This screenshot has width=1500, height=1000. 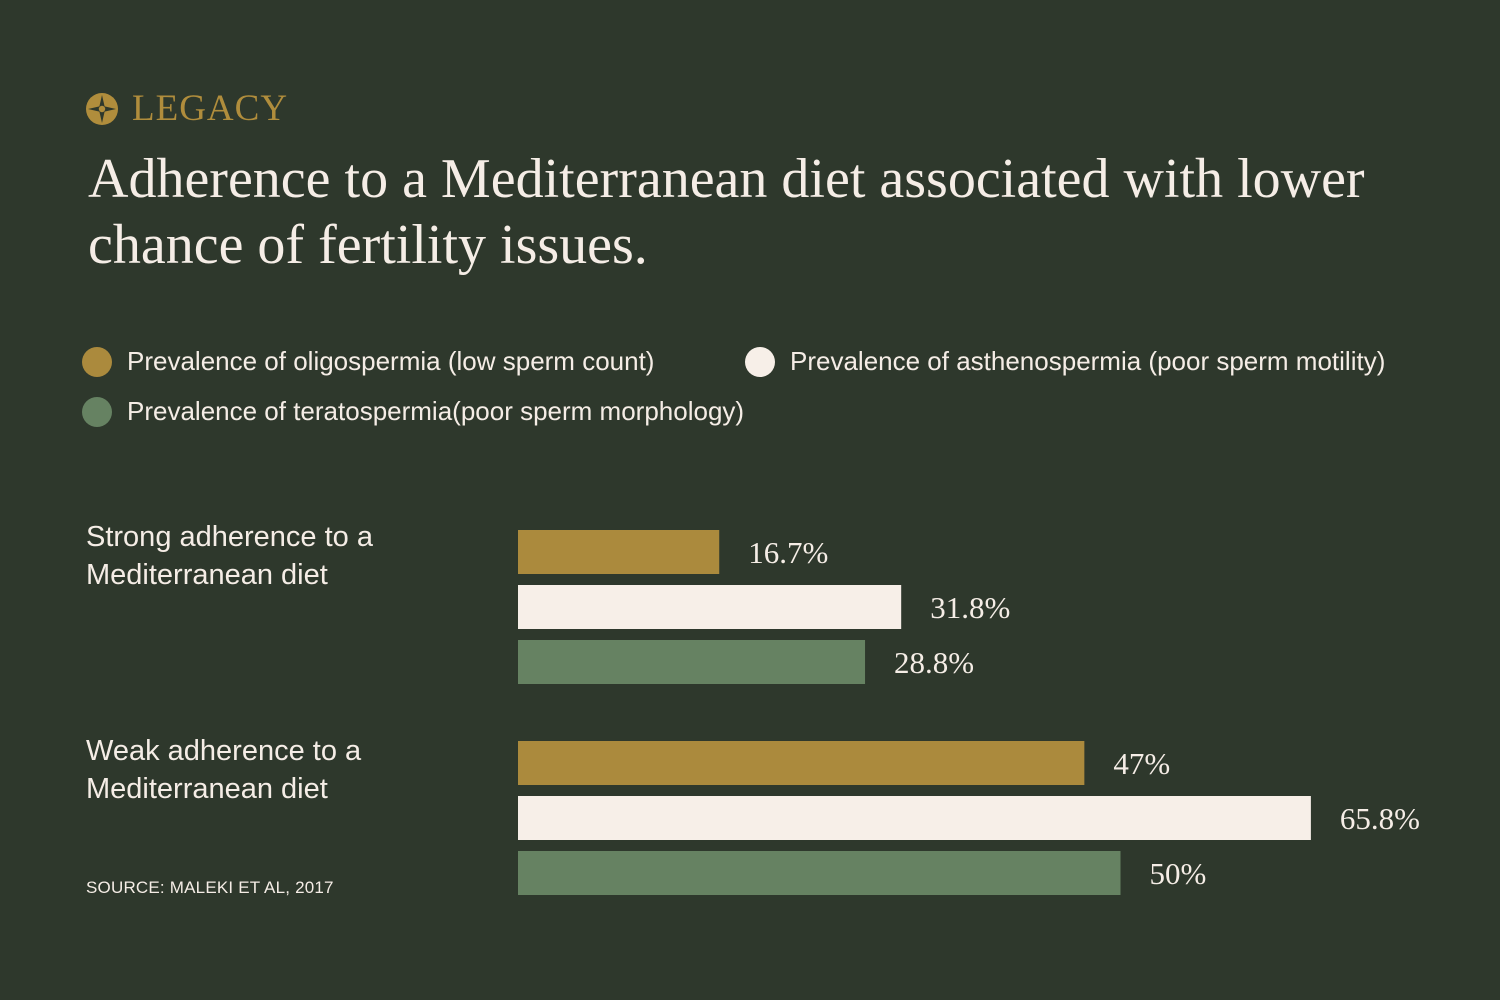 I want to click on bar-weak-oligospermia, so click(x=801, y=763).